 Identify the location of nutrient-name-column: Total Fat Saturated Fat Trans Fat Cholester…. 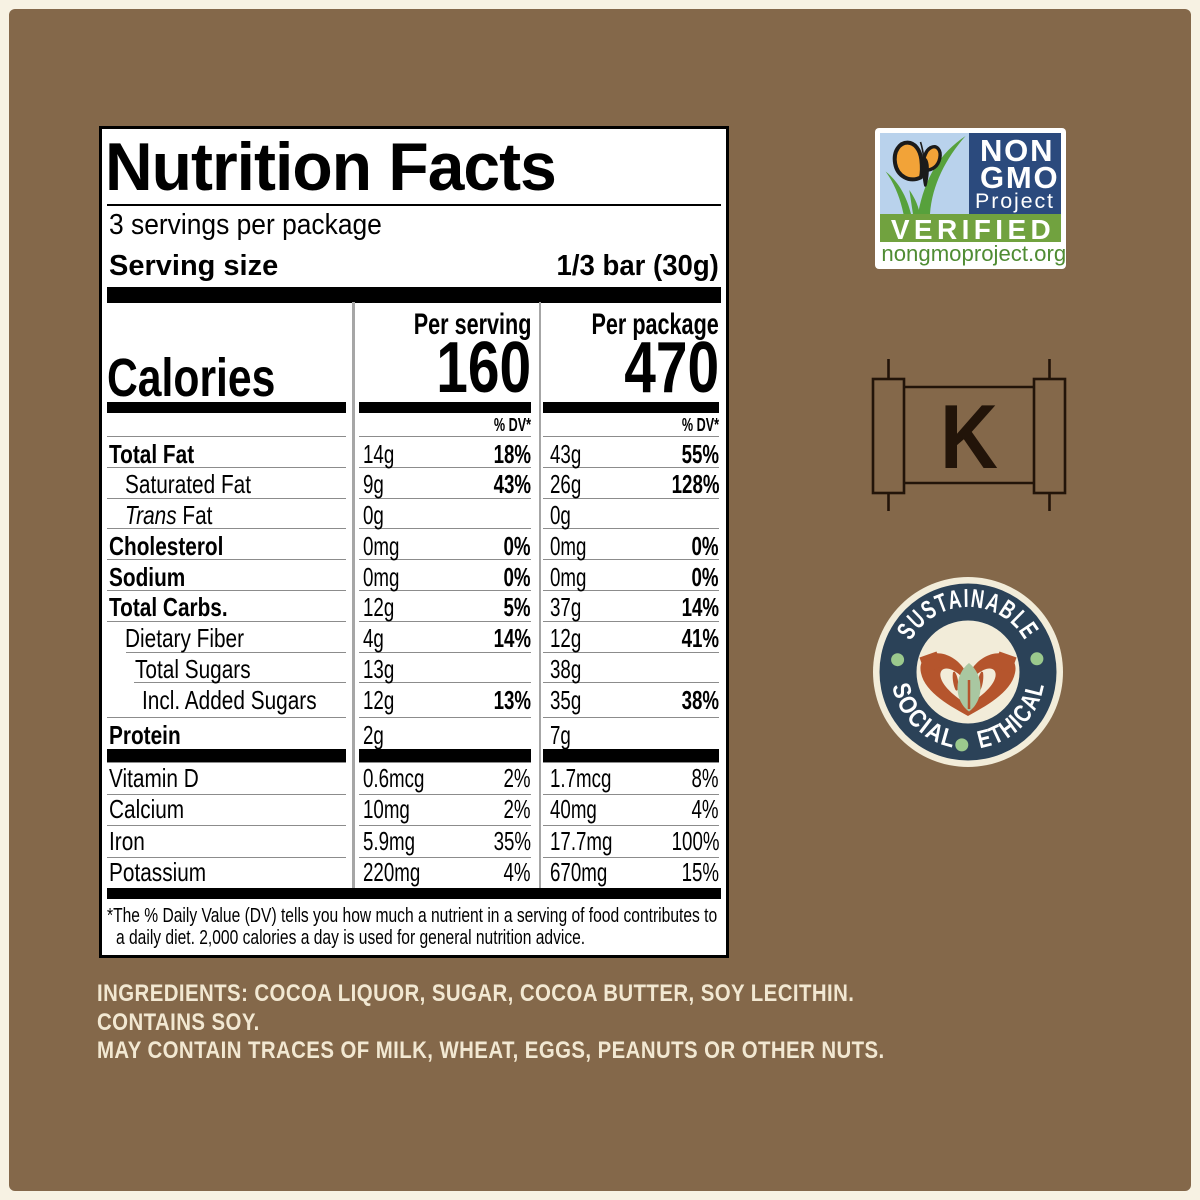
(226, 593).